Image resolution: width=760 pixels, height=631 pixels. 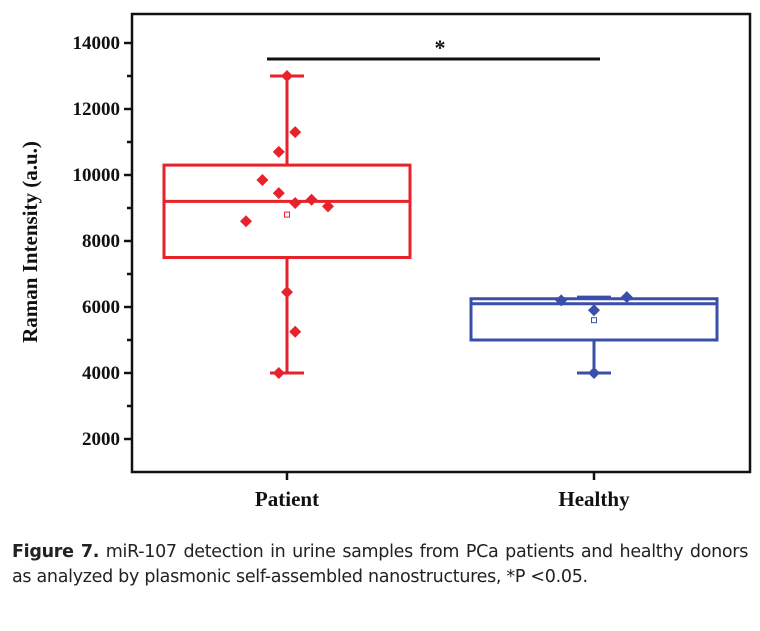 What do you see at coordinates (442, 491) in the screenshot?
I see `x-axis: Patient Healthy` at bounding box center [442, 491].